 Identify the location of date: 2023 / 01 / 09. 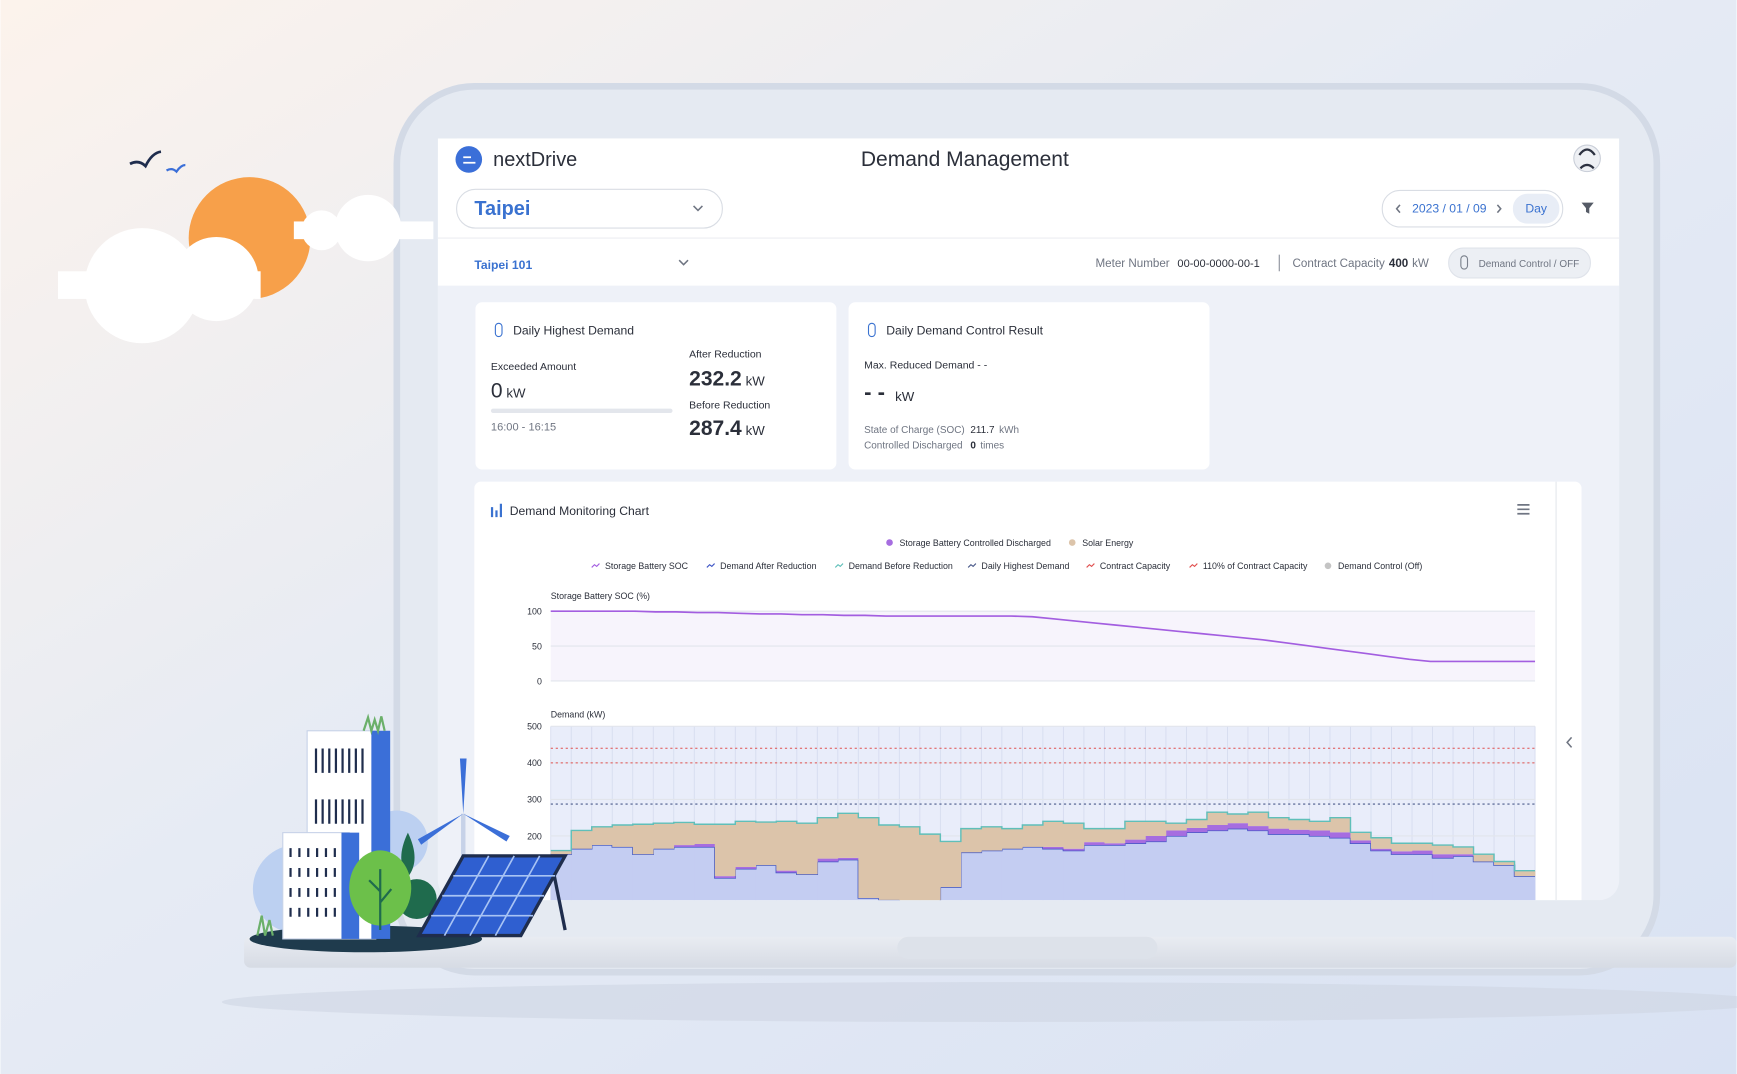
(1449, 209).